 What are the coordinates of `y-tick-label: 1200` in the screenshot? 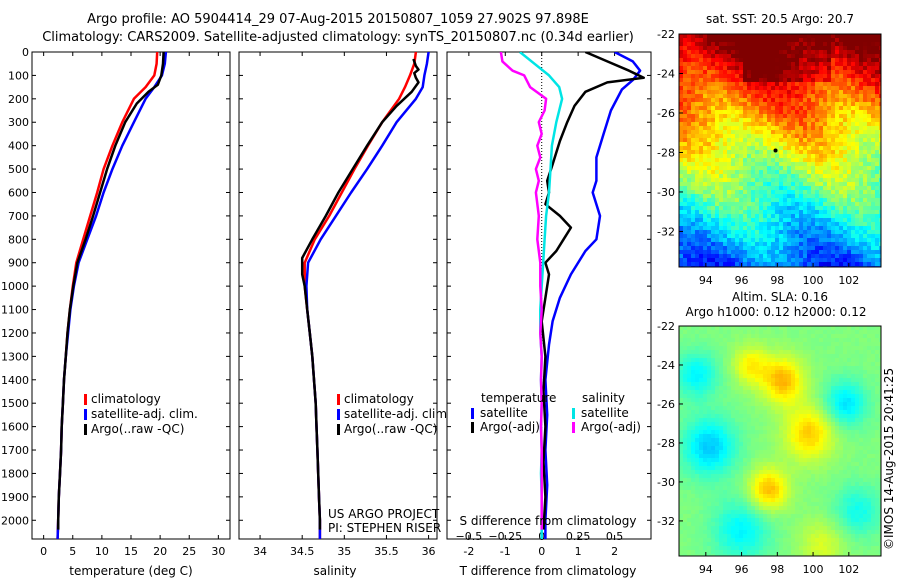 It's located at (15, 333).